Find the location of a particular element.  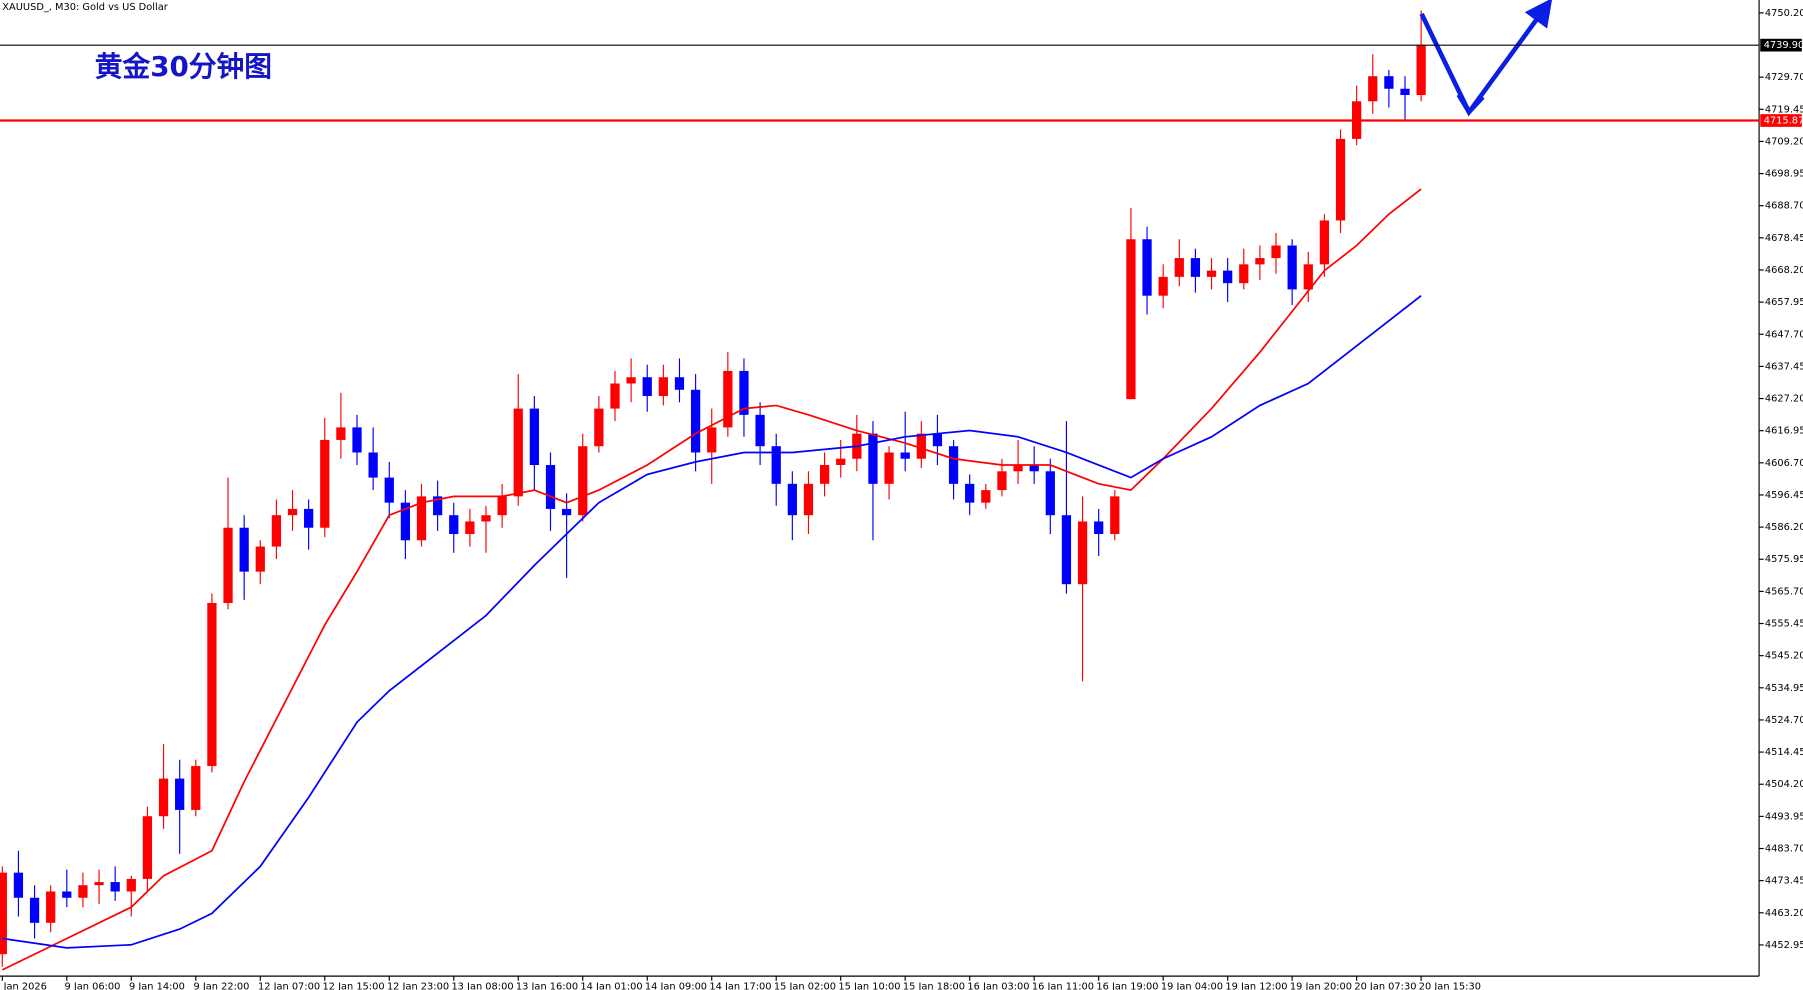

chart-title: XAUUSD_, M30: Gold vs US Dollar is located at coordinates (85, 7).